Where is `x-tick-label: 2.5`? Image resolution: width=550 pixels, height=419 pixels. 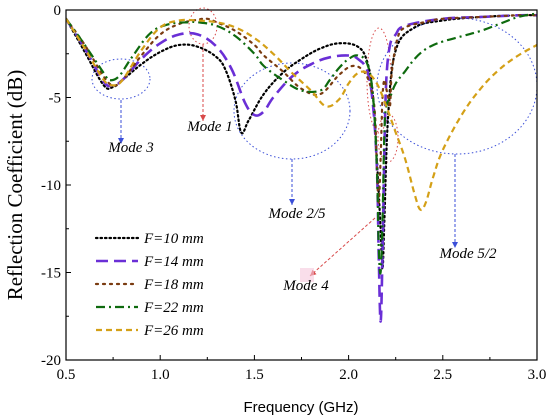
x-tick-label: 2.5 is located at coordinates (442, 375).